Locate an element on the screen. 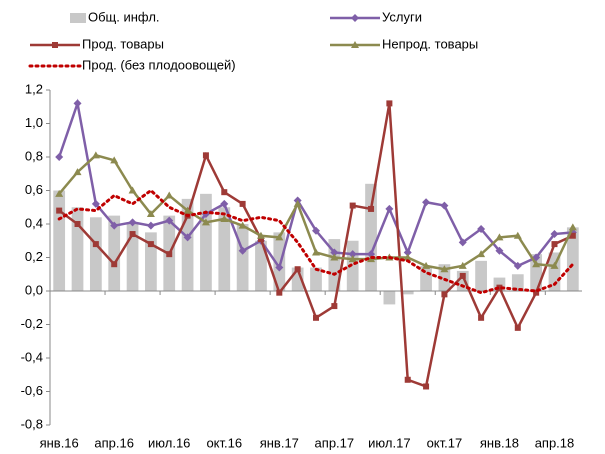  legend-swatch is located at coordinates (78, 18).